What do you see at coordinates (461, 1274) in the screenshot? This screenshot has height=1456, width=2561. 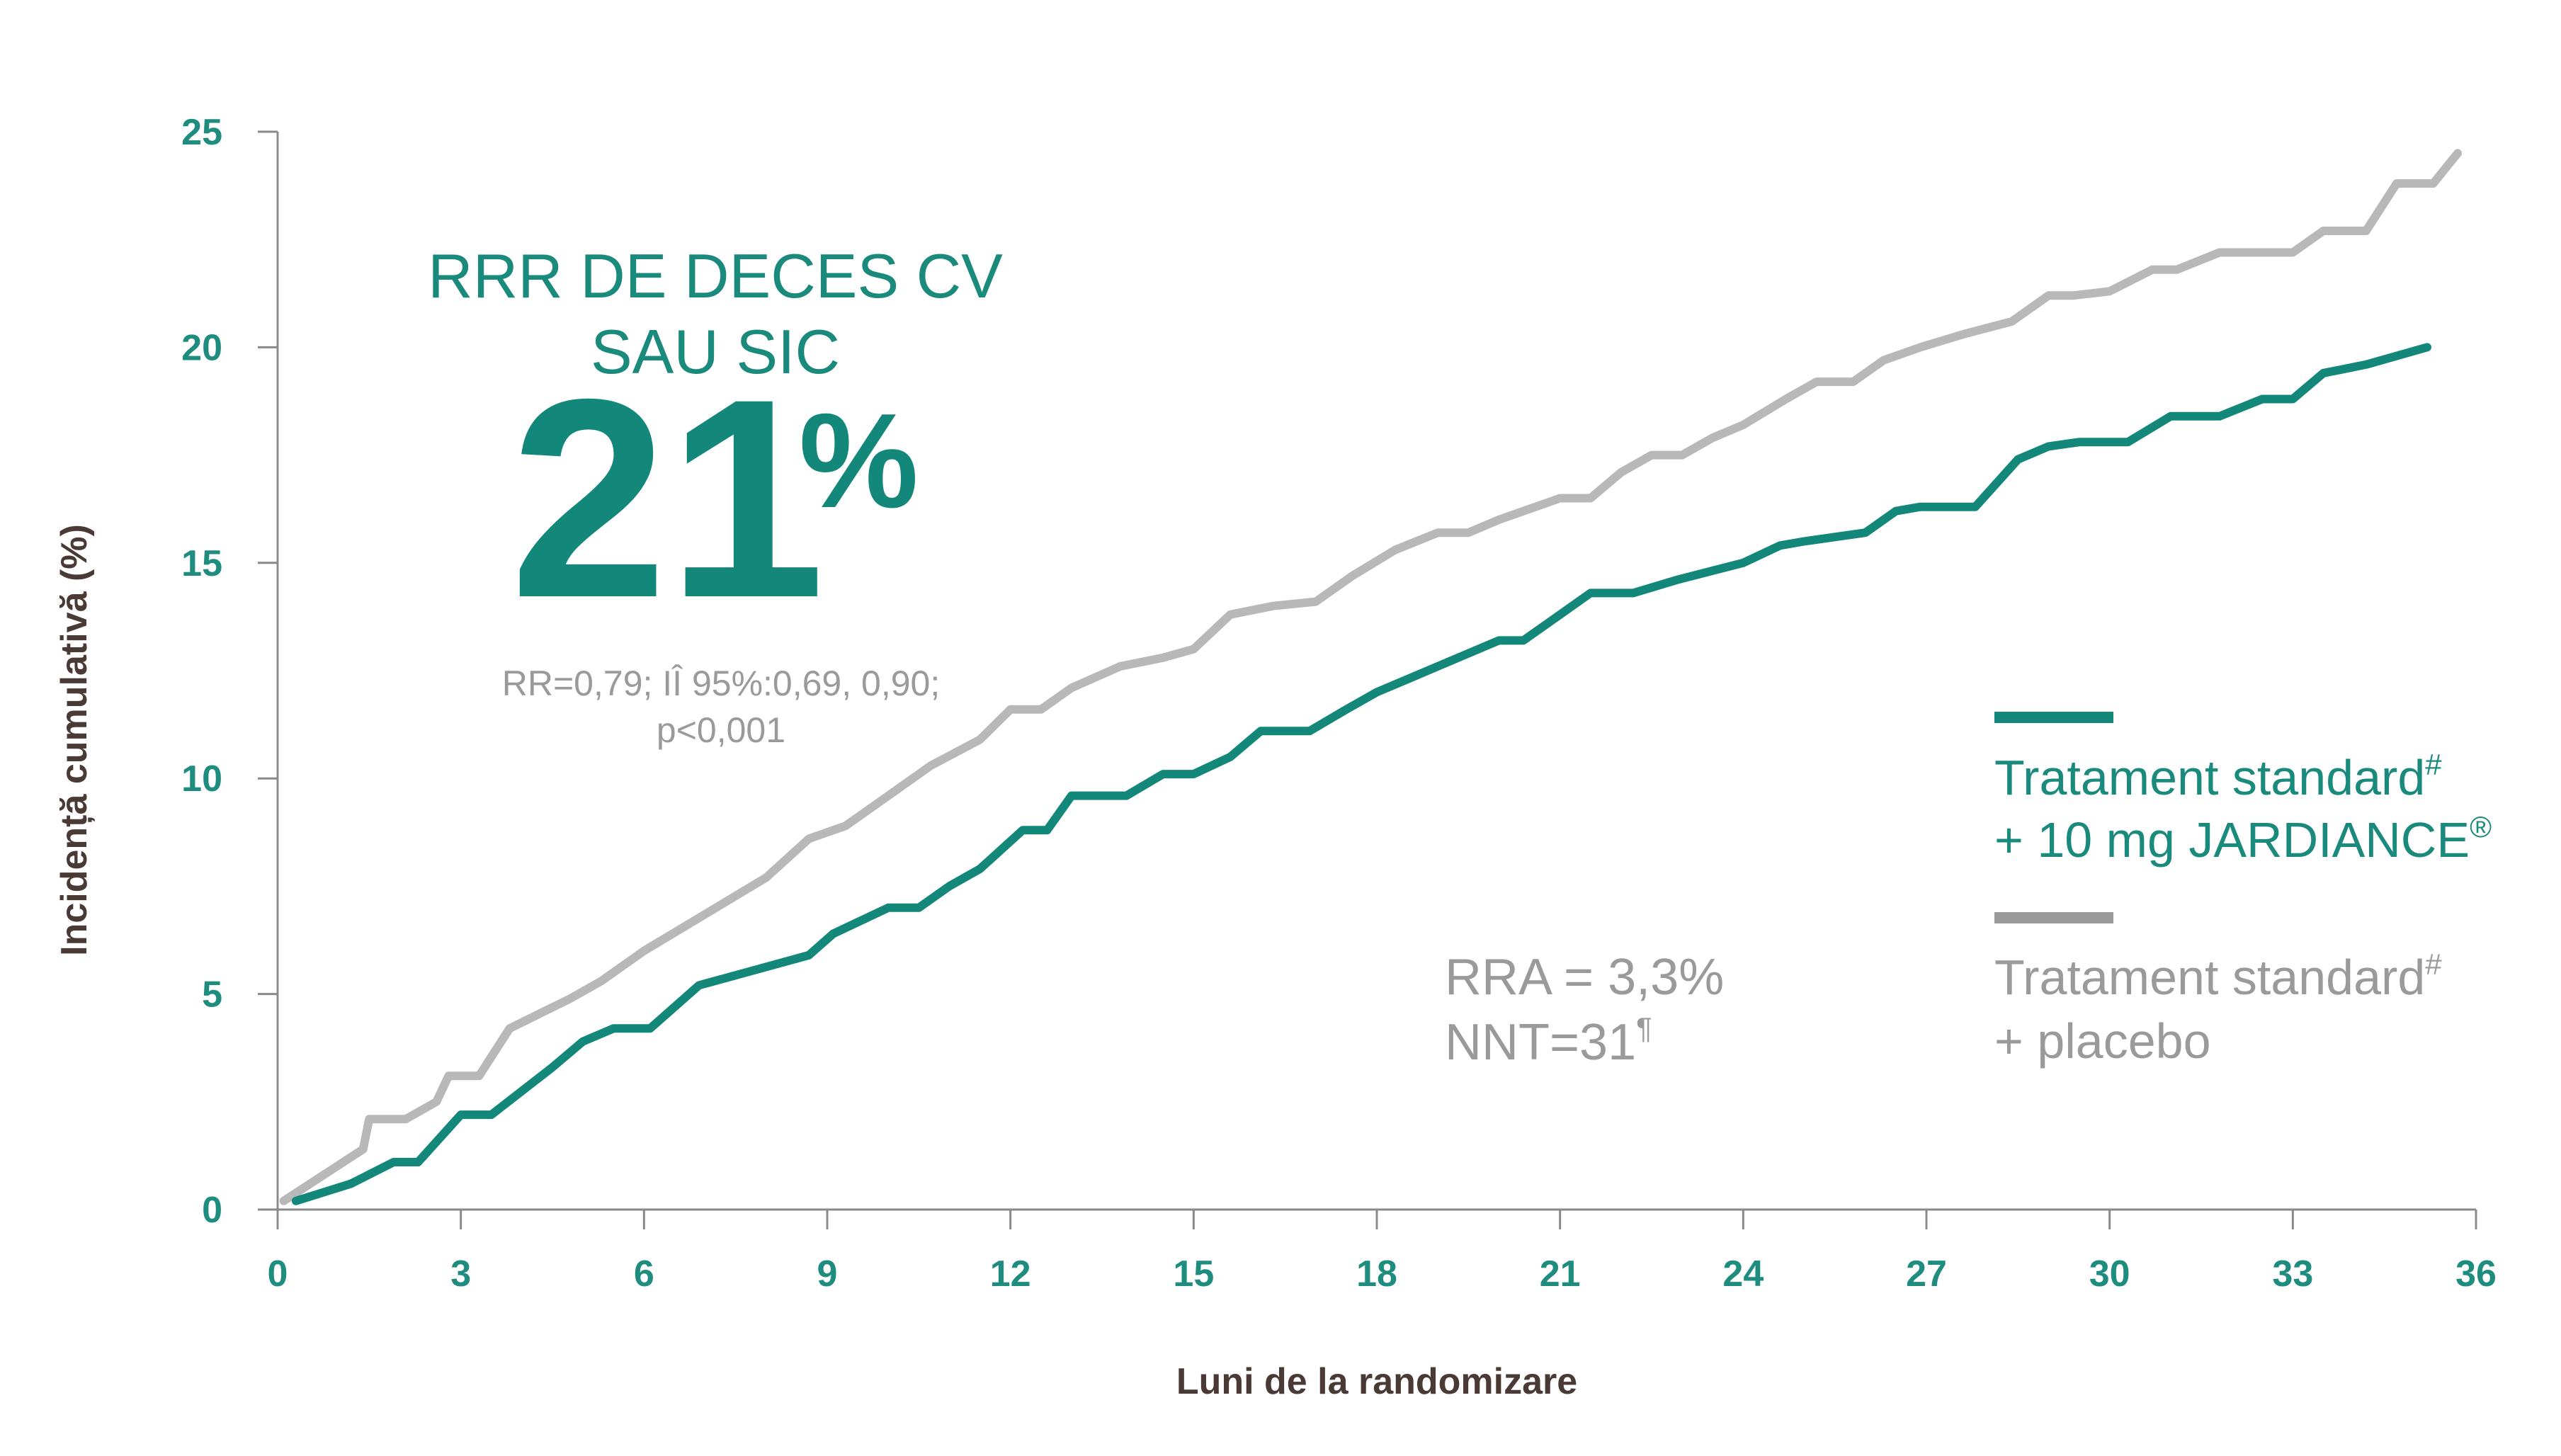 I see `x-tick-label: 3` at bounding box center [461, 1274].